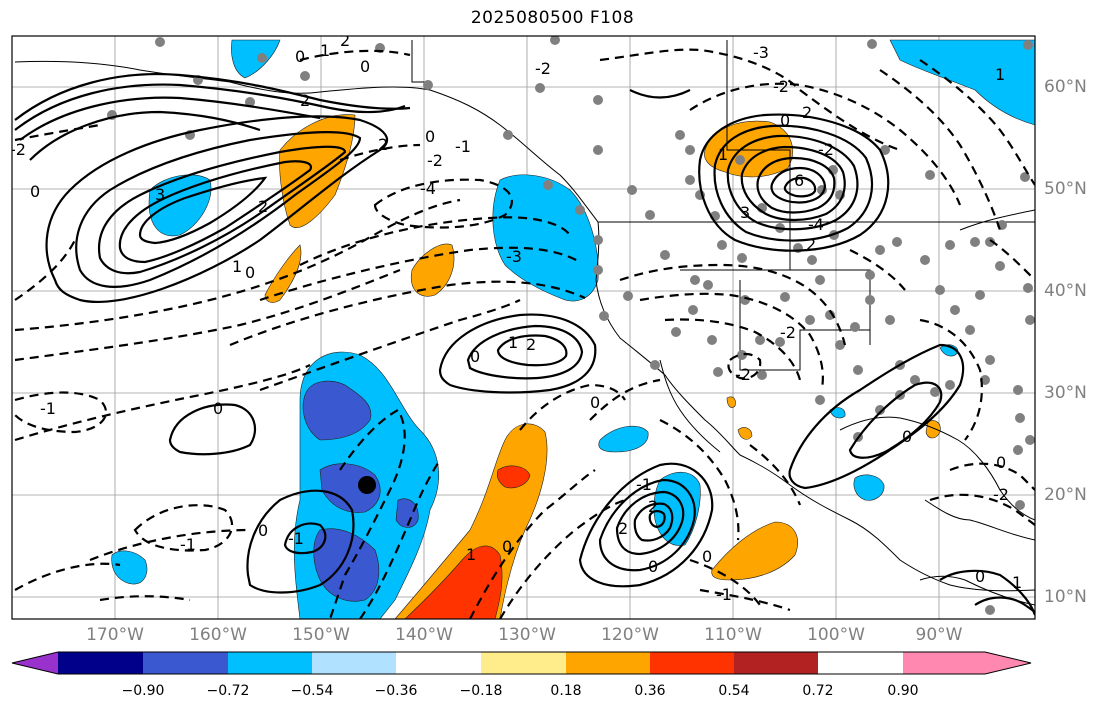  Describe the element at coordinates (367, 485) in the screenshot. I see `storm-center-marker` at that location.